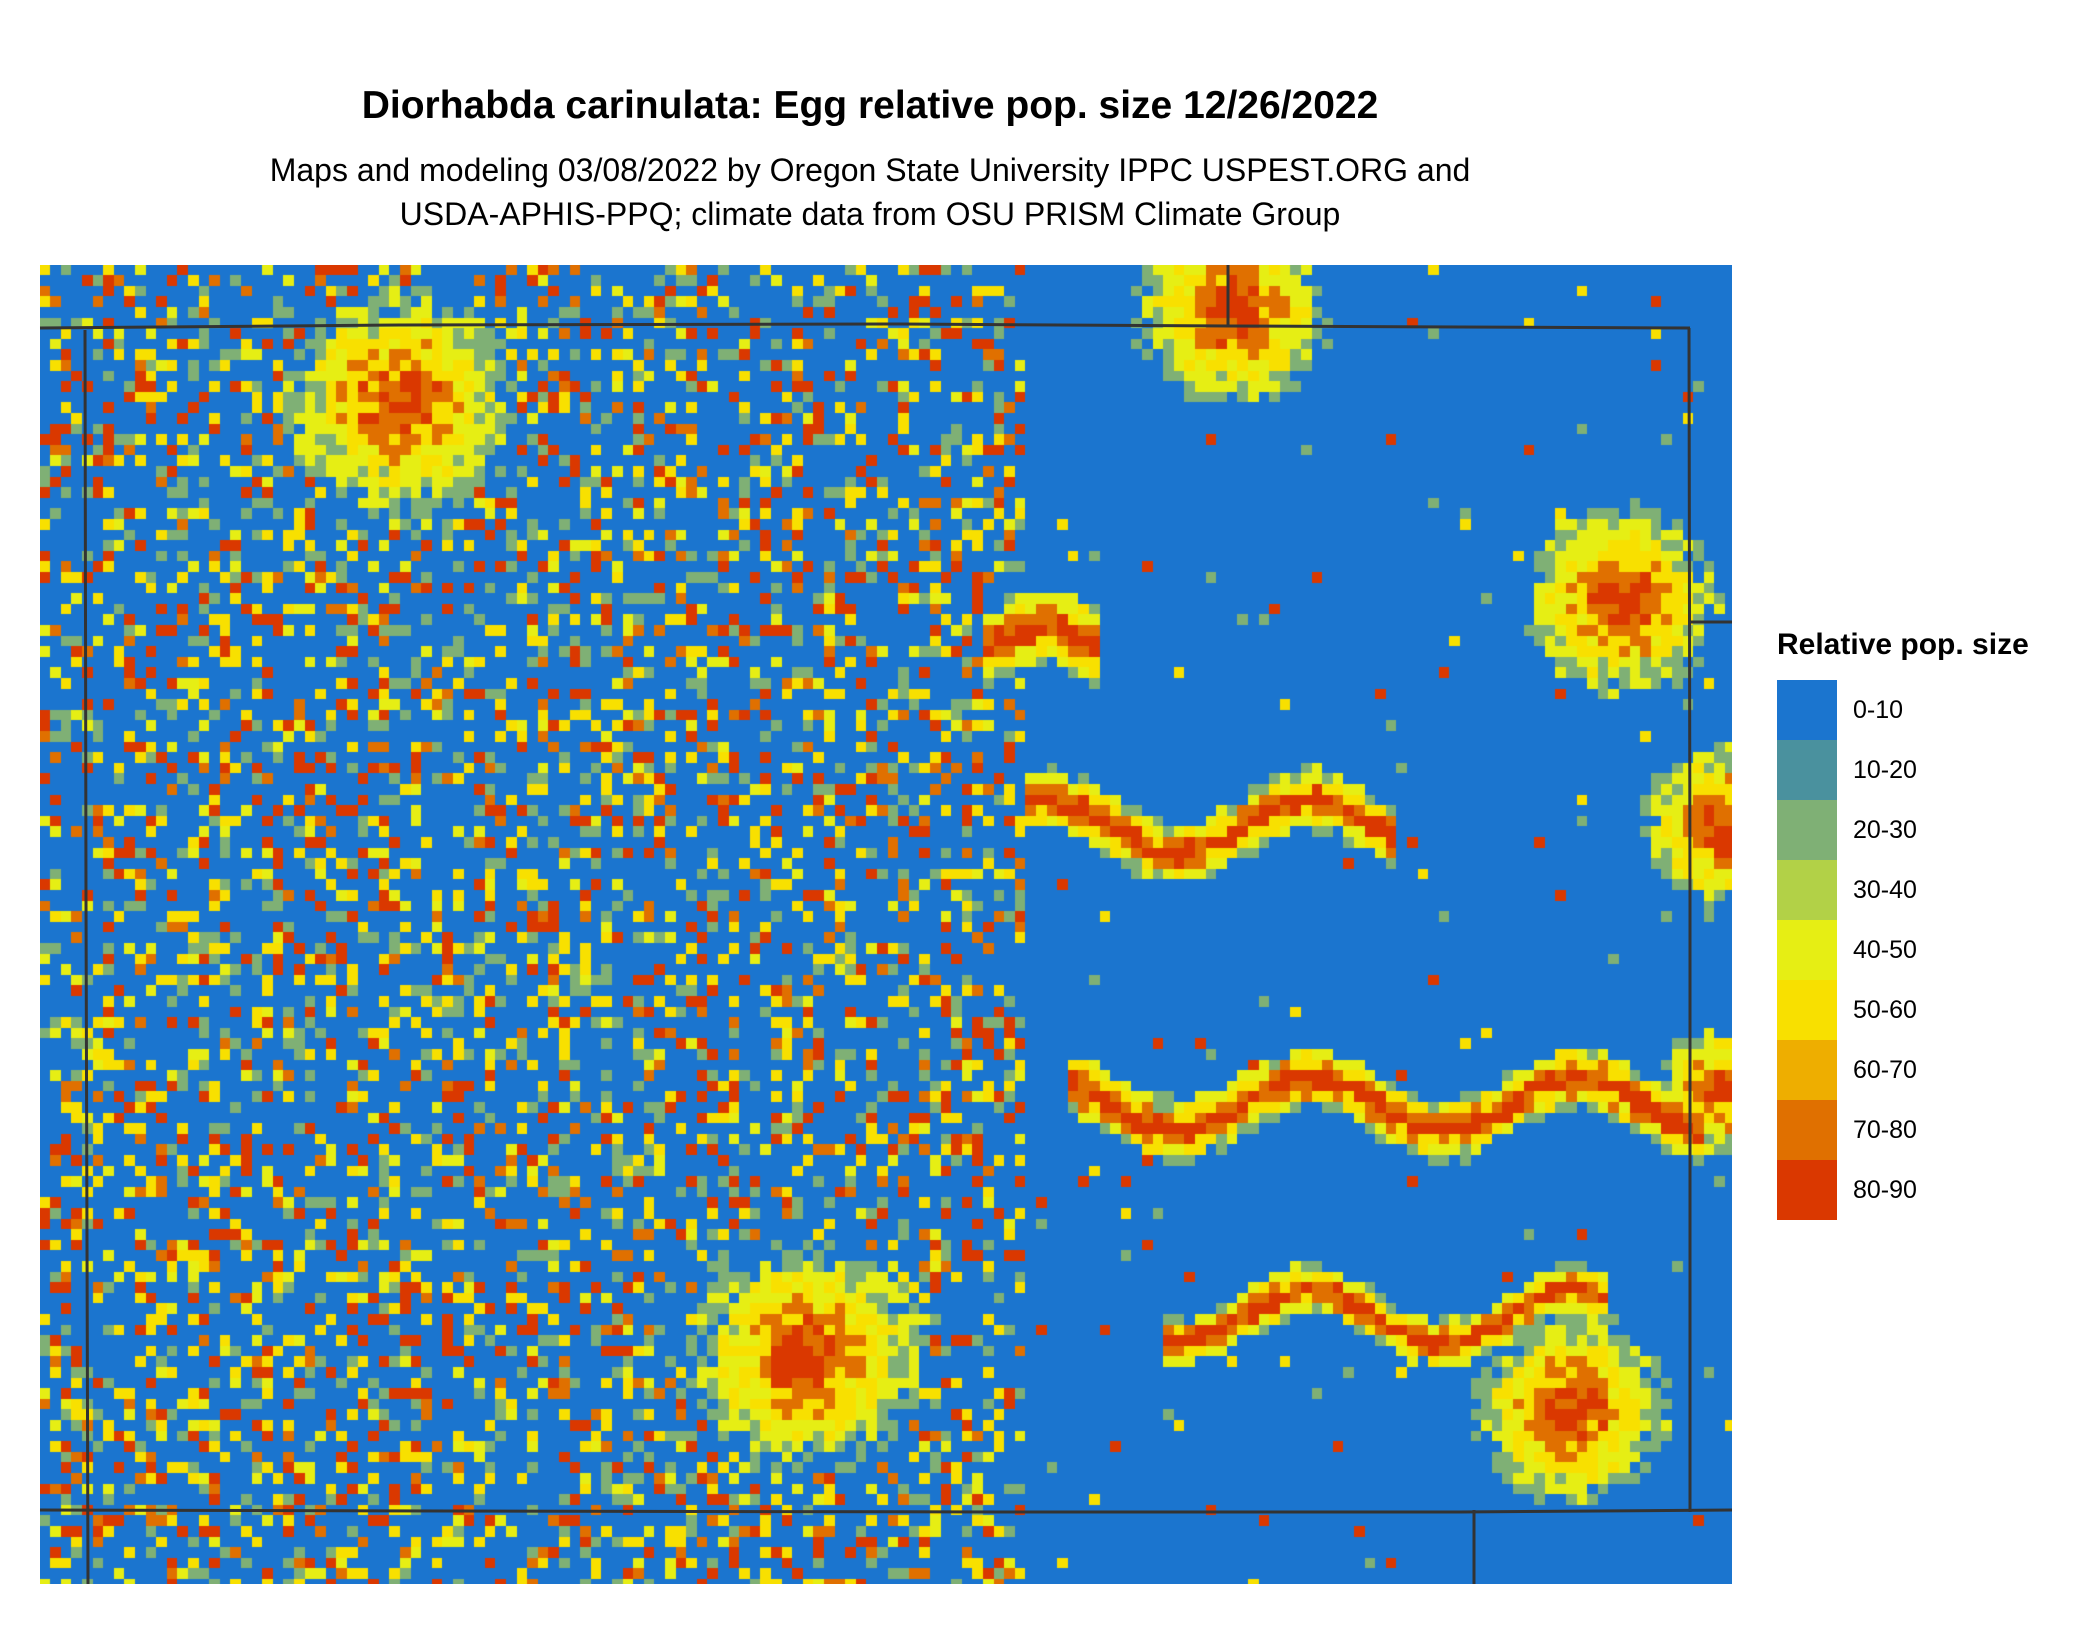  Describe the element at coordinates (1885, 950) in the screenshot. I see `legend-label: 40-50` at that location.